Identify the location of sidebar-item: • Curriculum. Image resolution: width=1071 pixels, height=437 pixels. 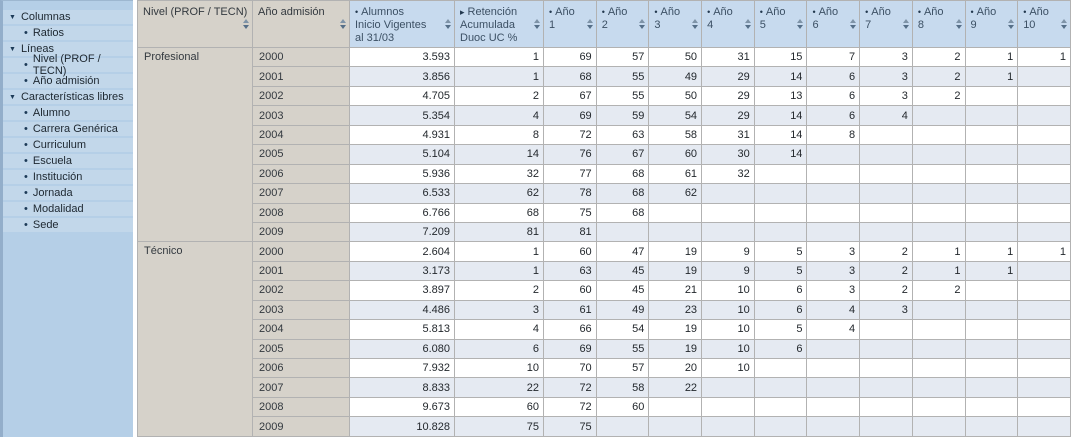
(68, 145).